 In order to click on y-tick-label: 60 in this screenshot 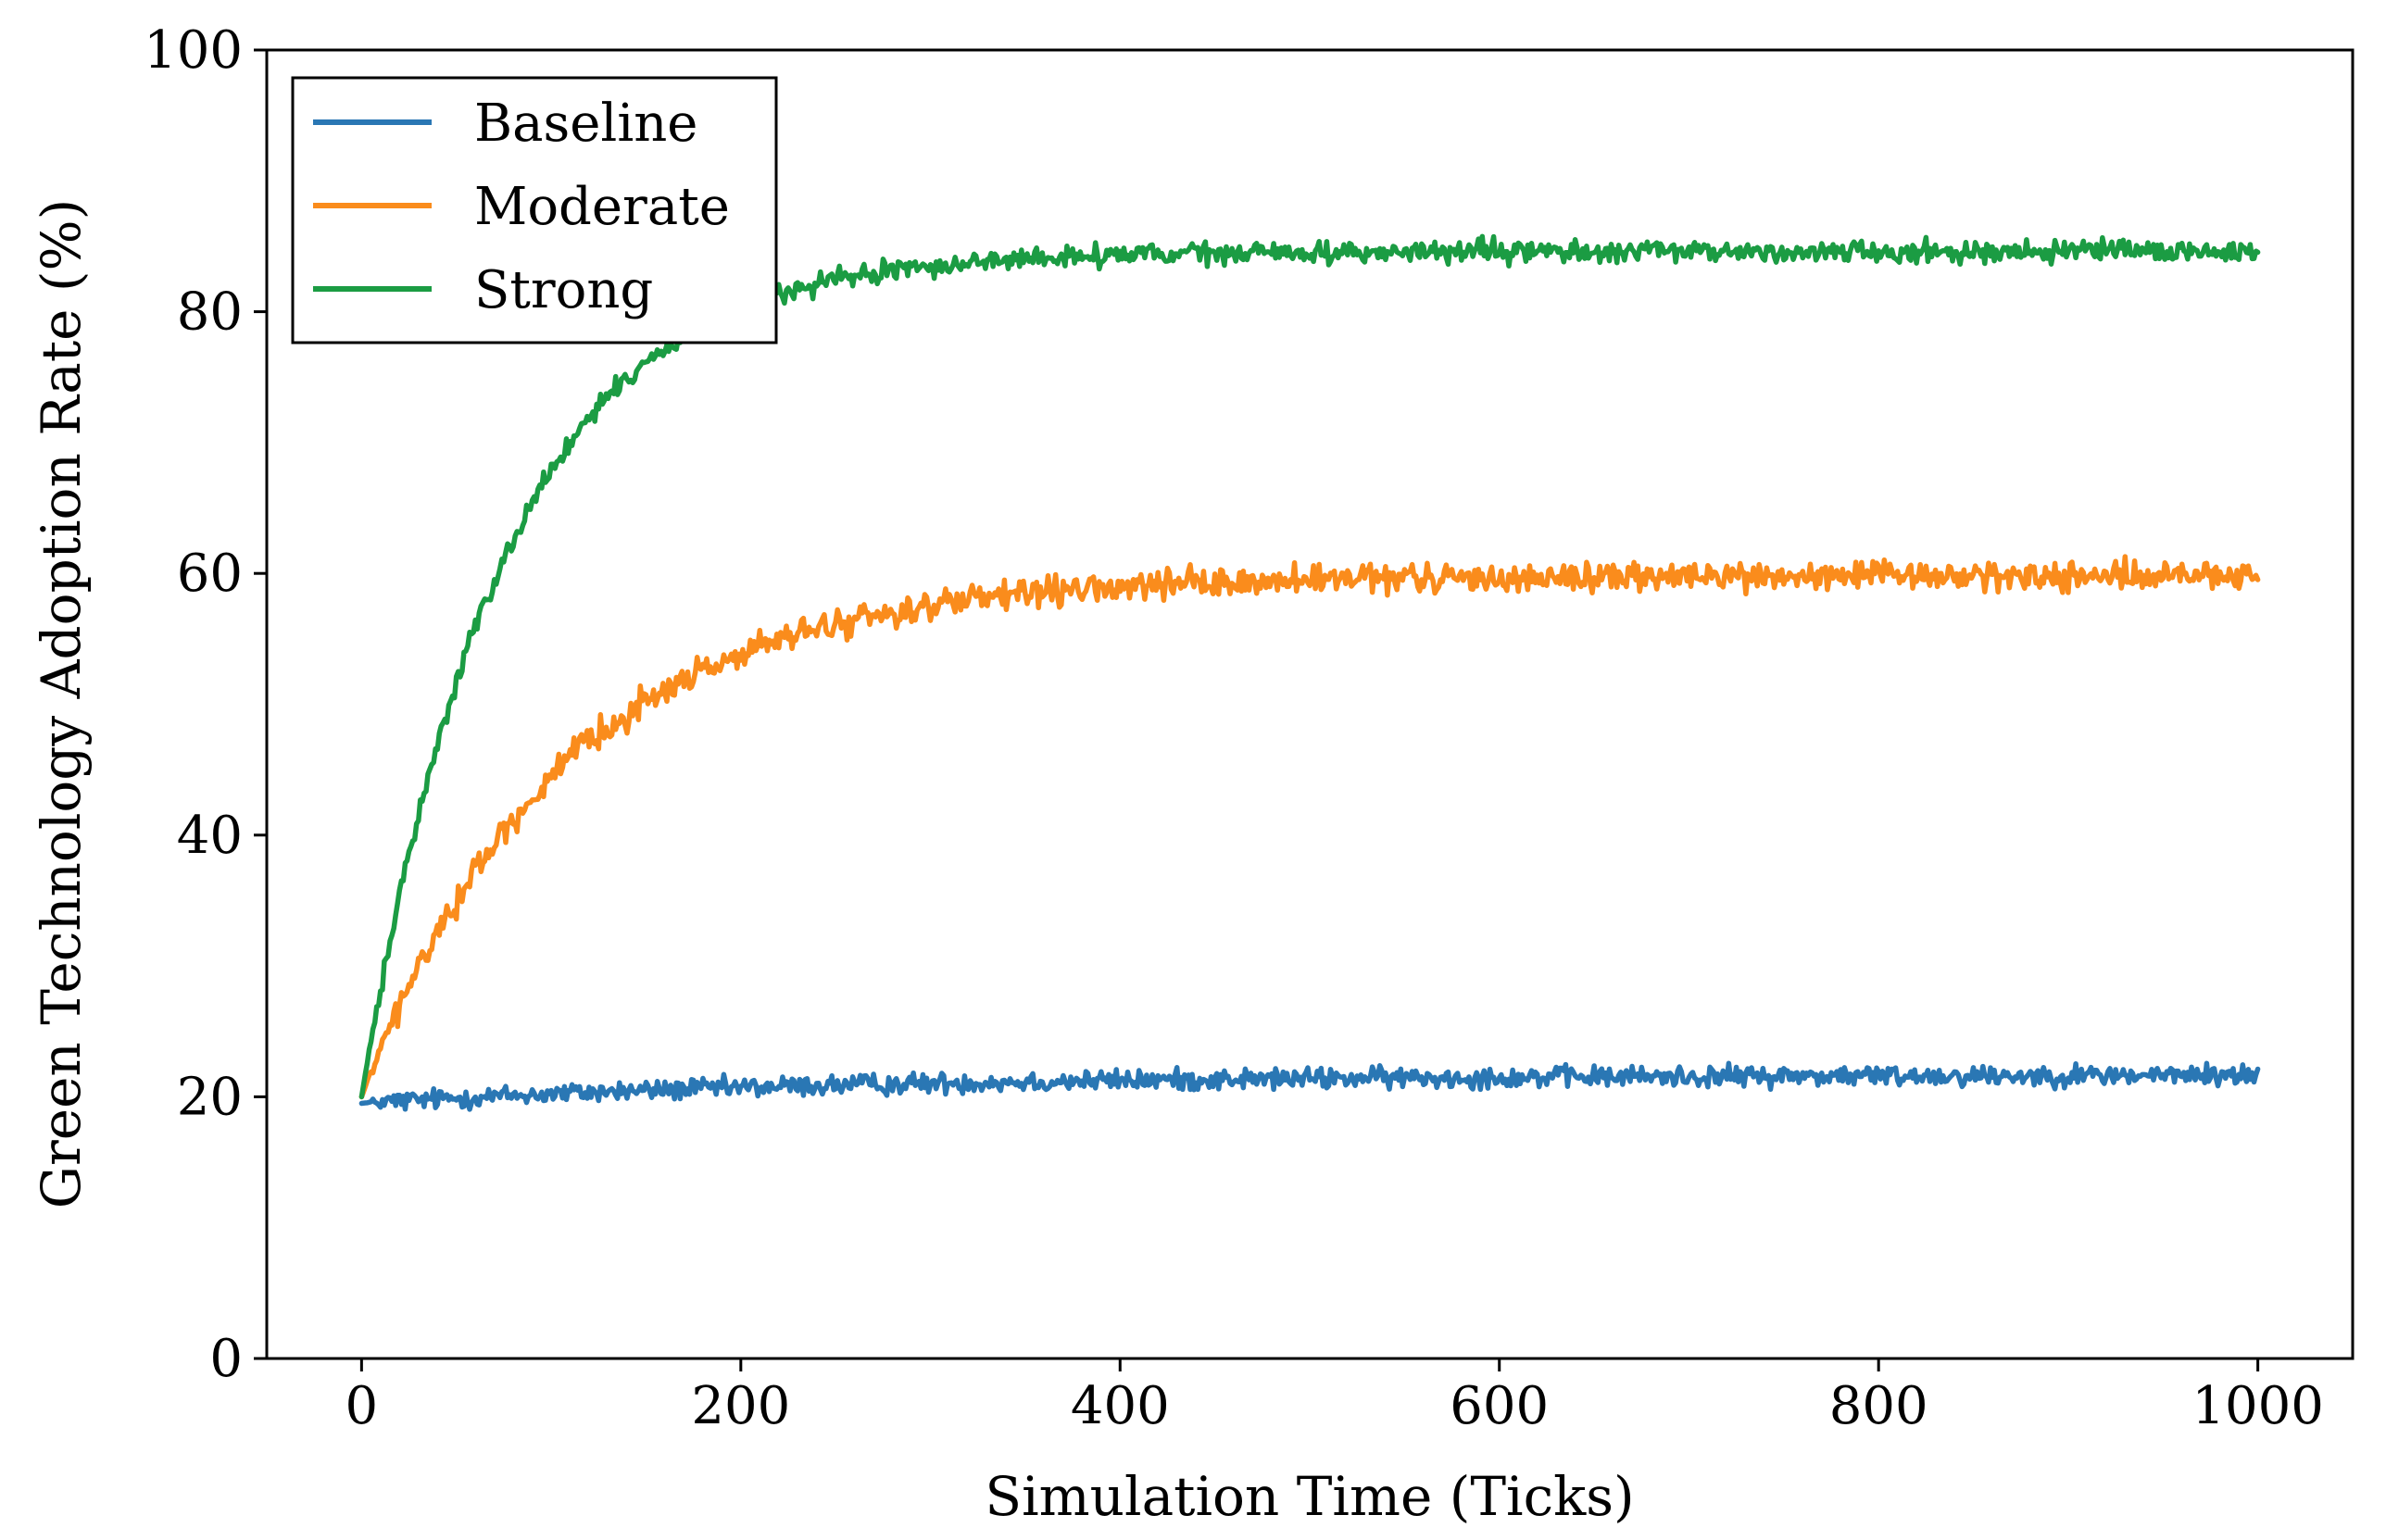, I will do `click(210, 574)`.